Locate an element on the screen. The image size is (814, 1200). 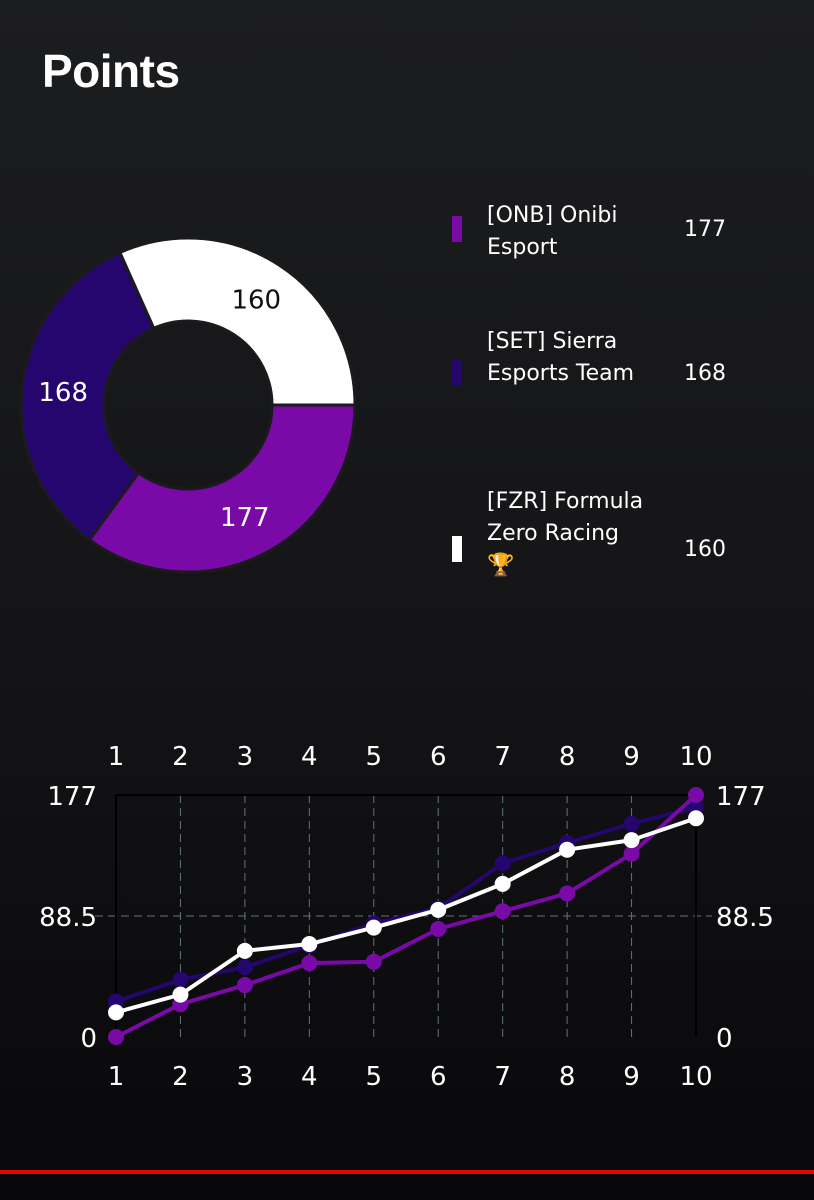
y-tick-label-right: 177 is located at coordinates (741, 797).